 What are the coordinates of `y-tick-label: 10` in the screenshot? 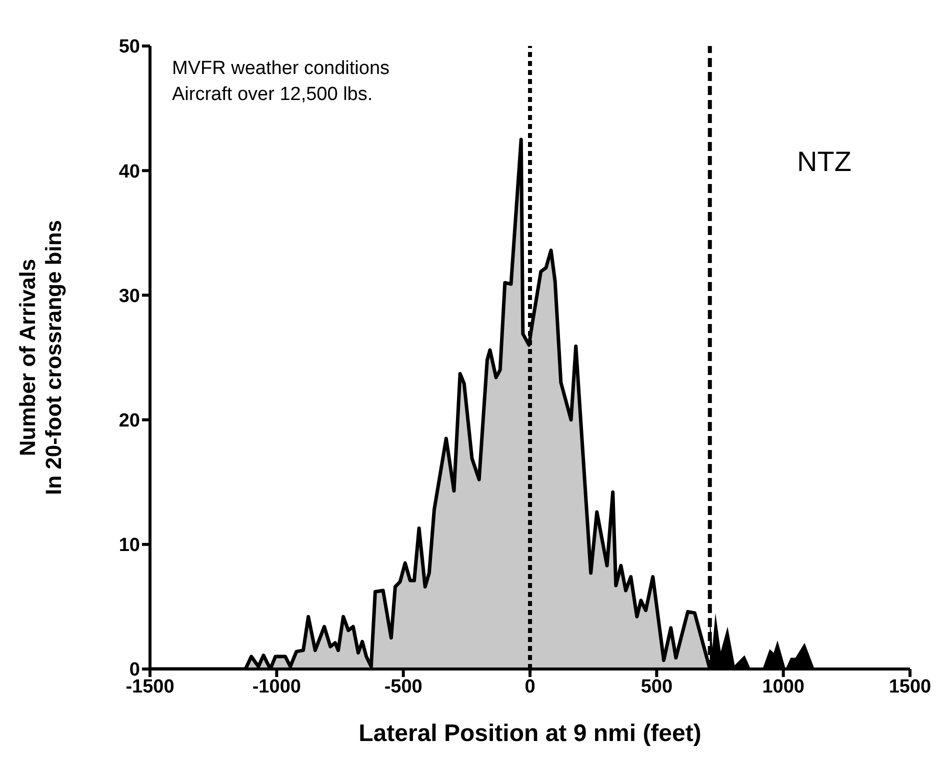 It's located at (129, 545).